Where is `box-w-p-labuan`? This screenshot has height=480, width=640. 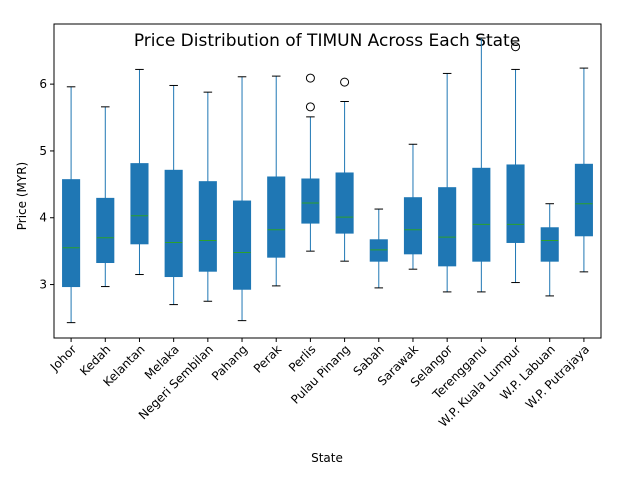
box-w-p-labuan is located at coordinates (549, 250).